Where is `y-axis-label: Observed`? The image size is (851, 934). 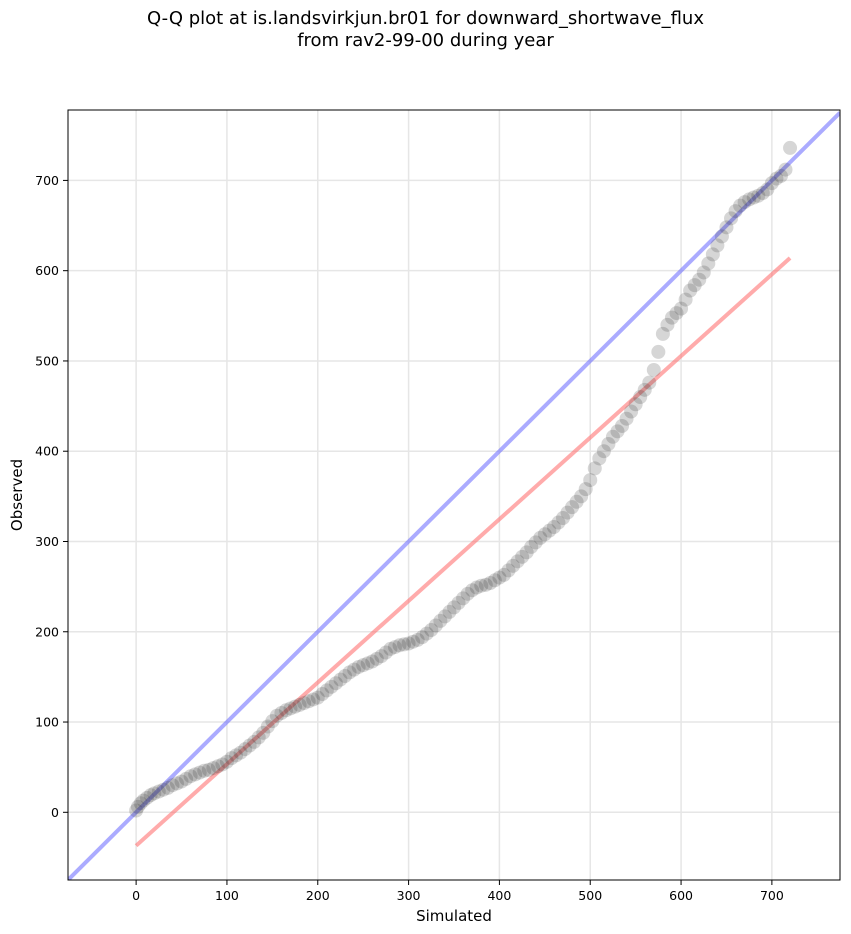 y-axis-label: Observed is located at coordinates (17, 495).